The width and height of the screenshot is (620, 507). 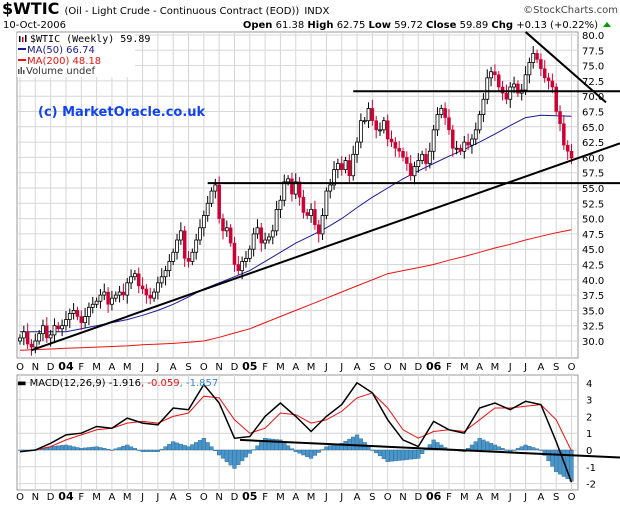 What do you see at coordinates (23, 38) in the screenshot?
I see `candle-legend-icon` at bounding box center [23, 38].